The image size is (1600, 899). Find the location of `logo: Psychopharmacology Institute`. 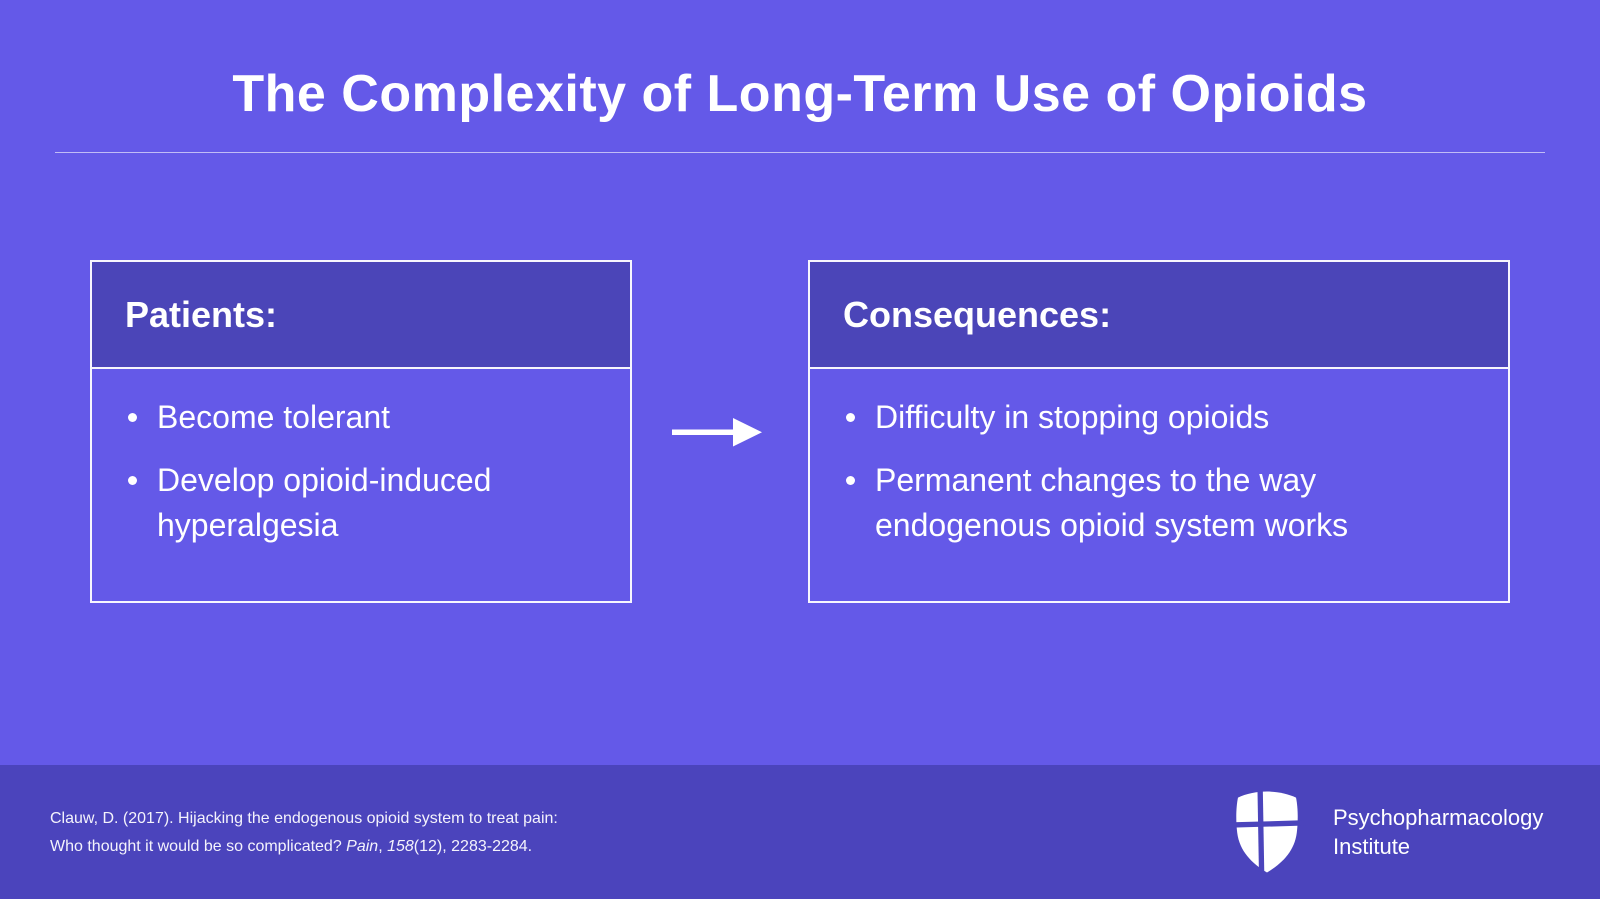

logo: Psychopharmacology Institute is located at coordinates (1385, 832).